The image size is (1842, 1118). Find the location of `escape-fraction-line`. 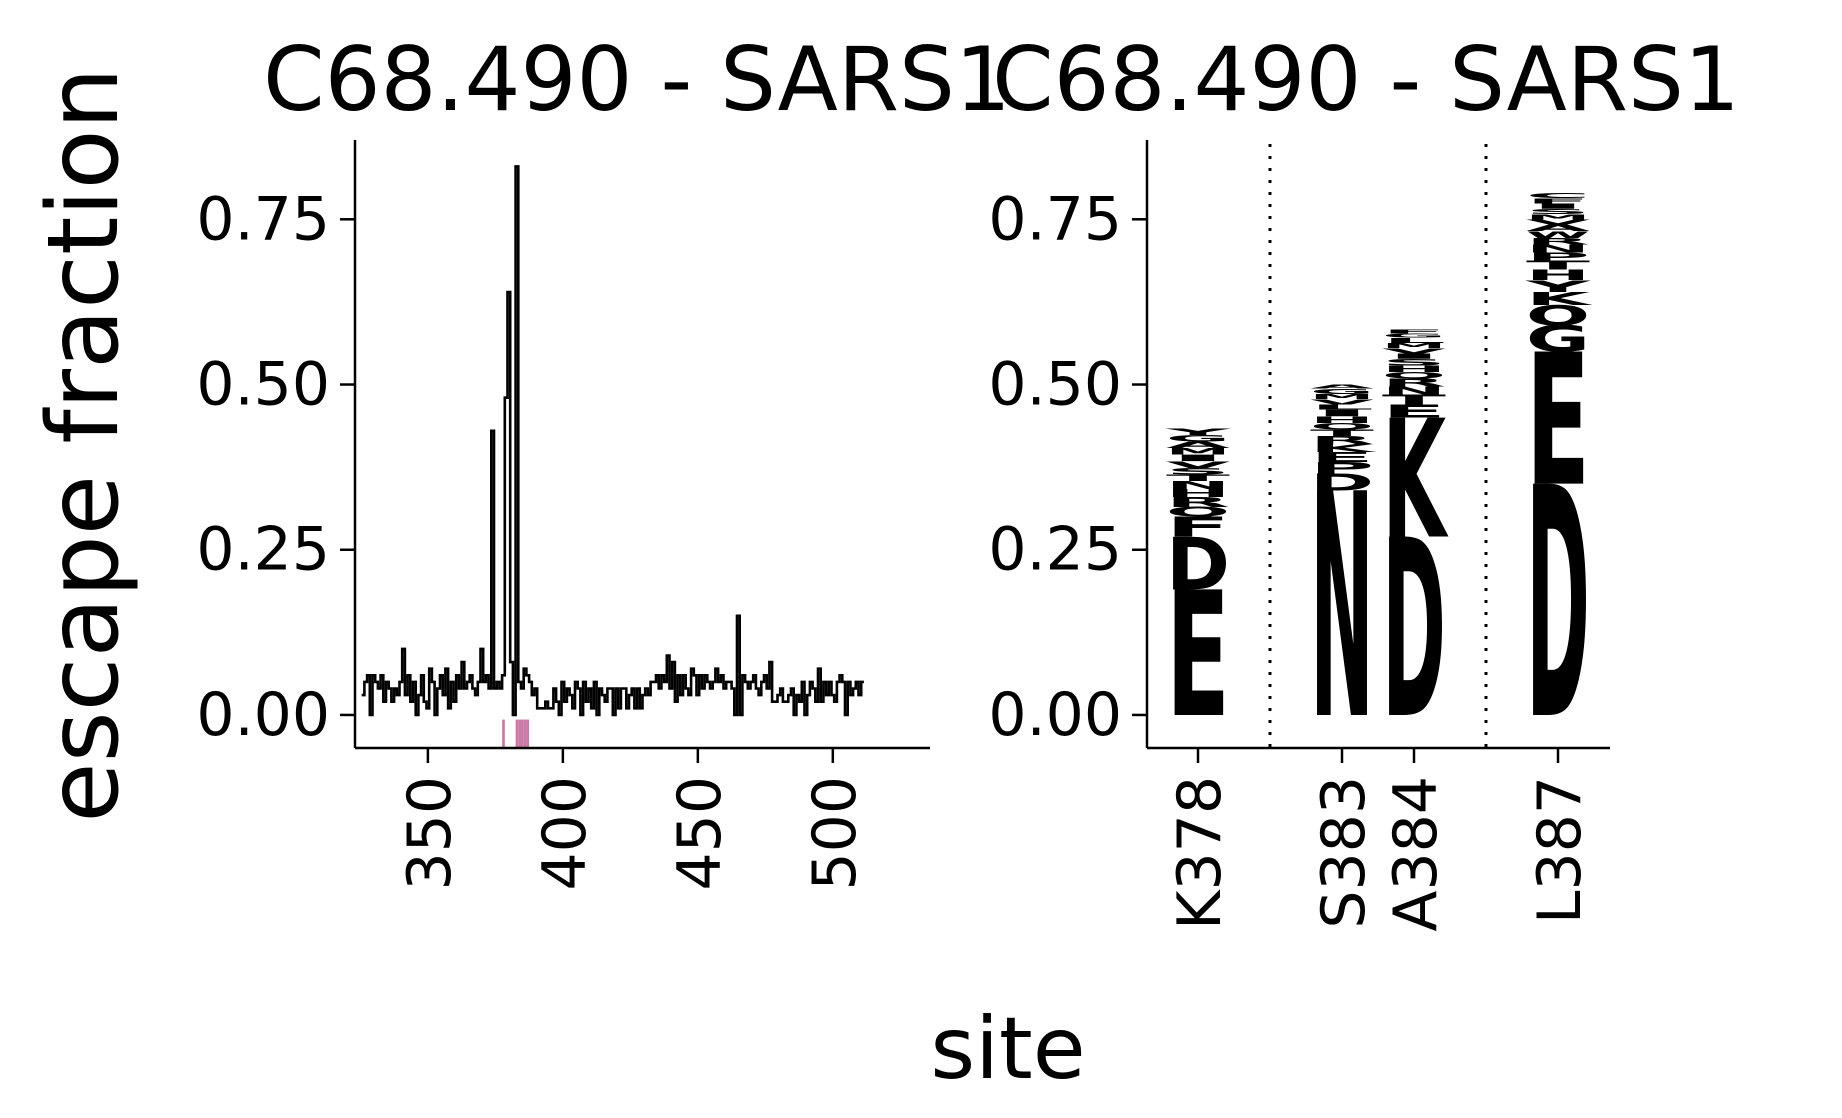

escape-fraction-line is located at coordinates (612, 441).